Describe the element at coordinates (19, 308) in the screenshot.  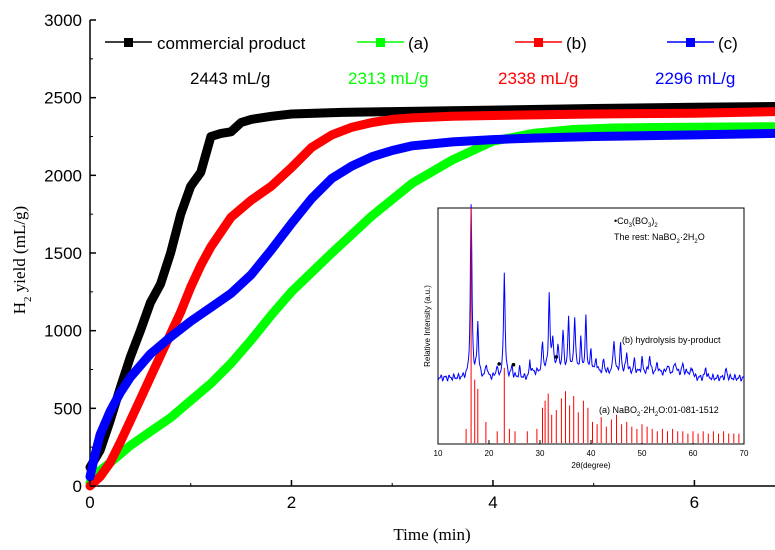
I see `y-axis-label-main: H` at that location.